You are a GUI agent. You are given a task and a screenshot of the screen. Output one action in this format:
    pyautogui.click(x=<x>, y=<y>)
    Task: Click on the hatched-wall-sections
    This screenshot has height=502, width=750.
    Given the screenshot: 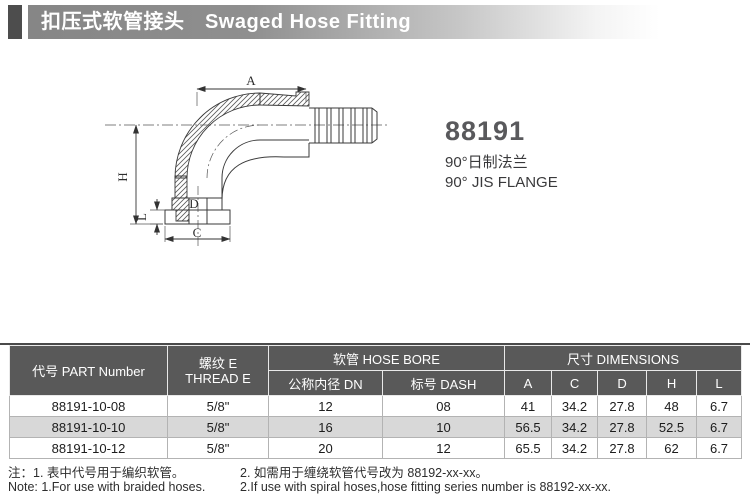 What is the action you would take?
    pyautogui.click(x=240, y=156)
    